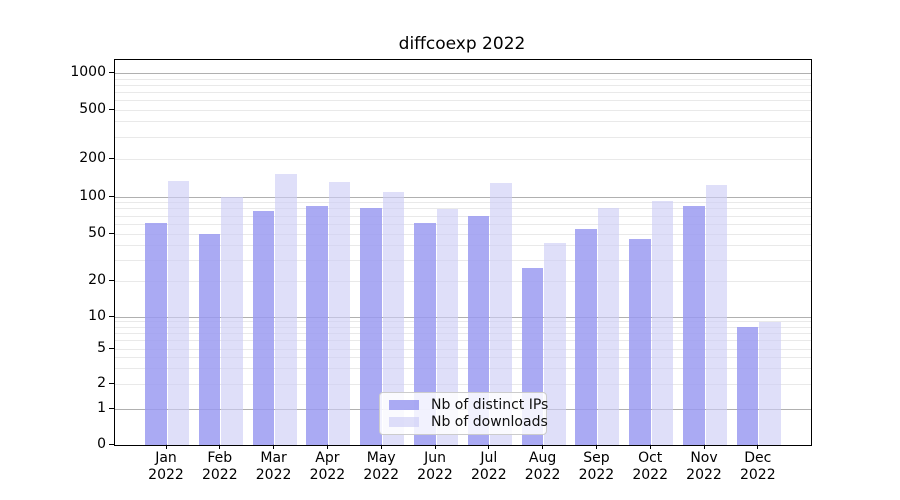  Describe the element at coordinates (404, 405) in the screenshot. I see `legend-swatch-ips-icon` at that location.